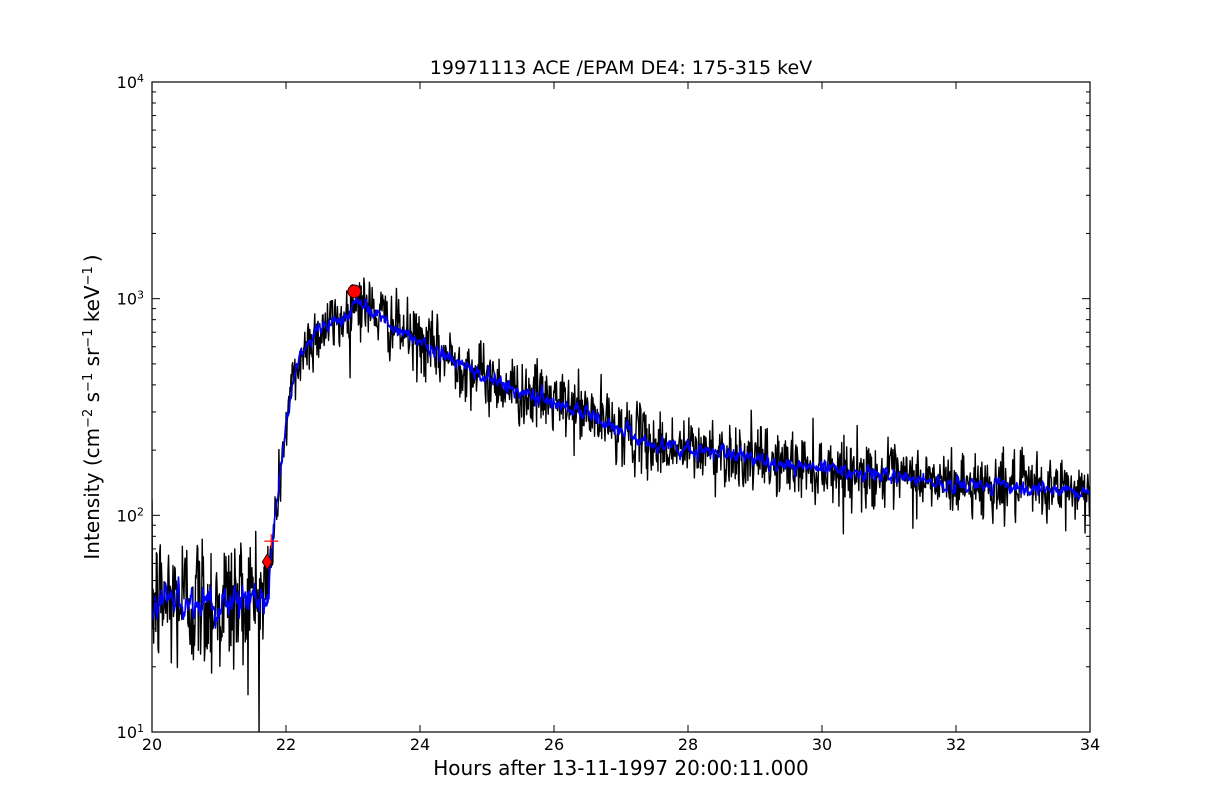 The height and width of the screenshot is (812, 1212). I want to click on onset-diamond-marker, so click(267, 562).